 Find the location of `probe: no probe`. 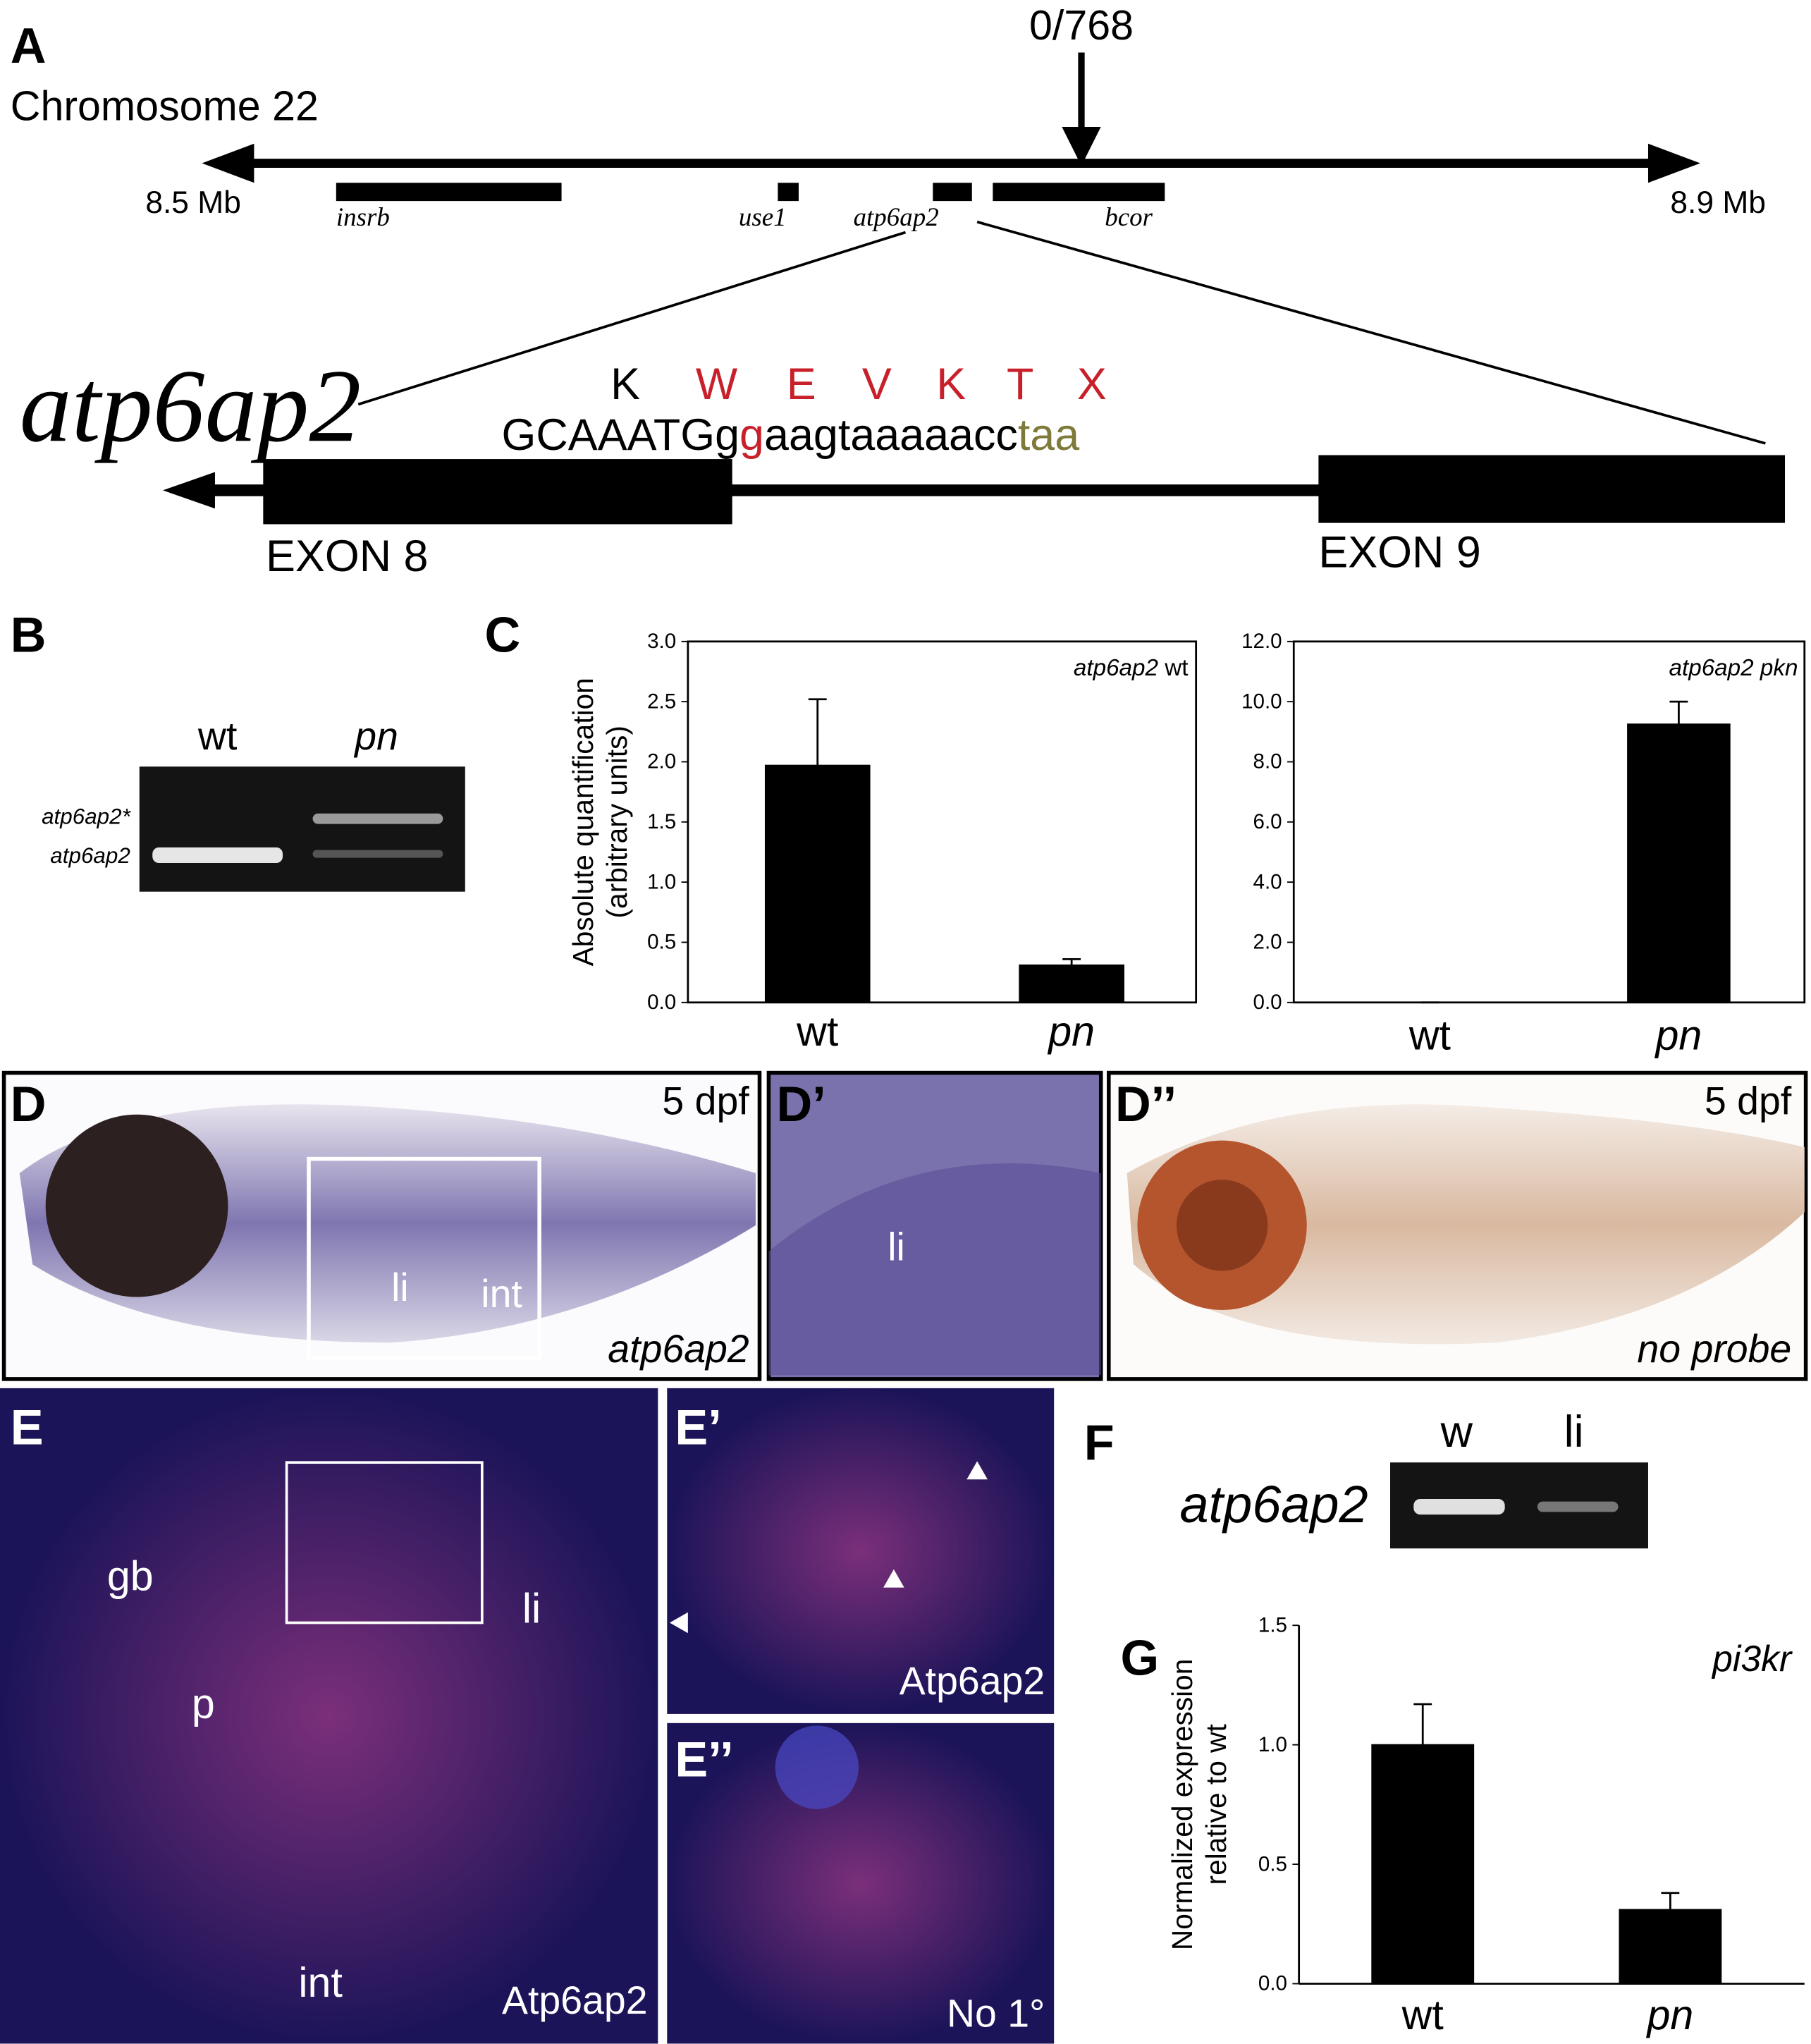

probe: no probe is located at coordinates (1714, 1349).